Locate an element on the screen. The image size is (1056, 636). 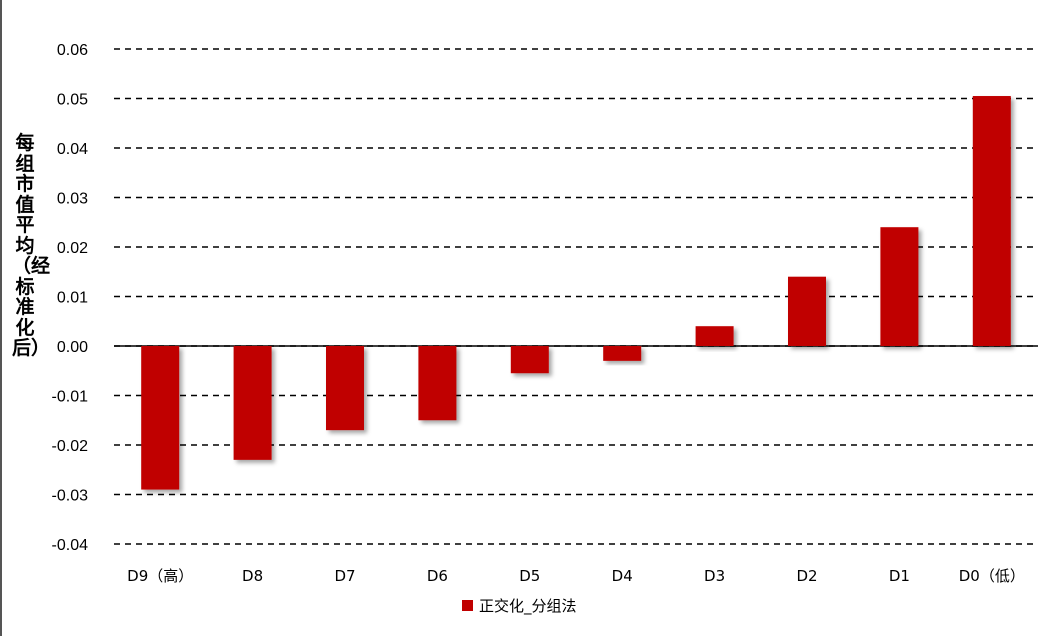
y-tick-label: 0.04 is located at coordinates (72, 149).